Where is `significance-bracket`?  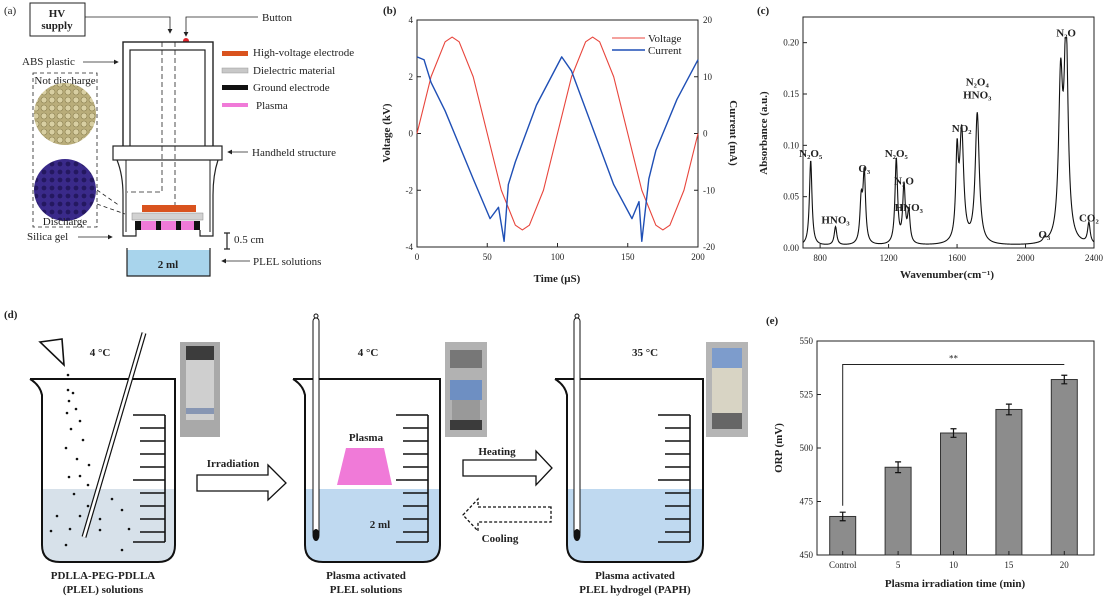
significance-bracket is located at coordinates (953, 435).